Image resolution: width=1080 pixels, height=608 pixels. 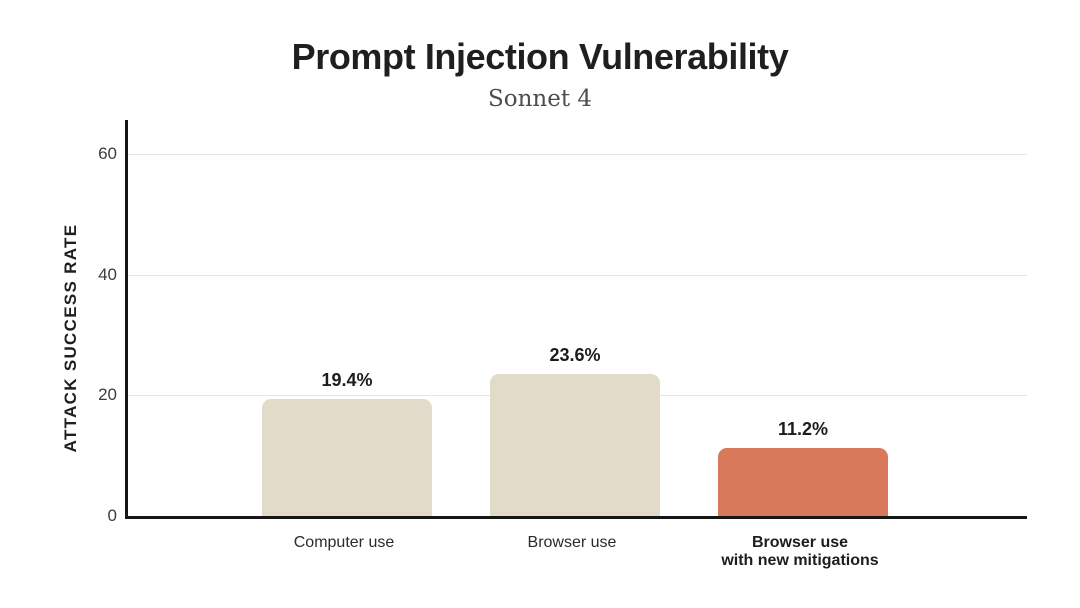 I want to click on y-tick-label-0: 0, so click(x=112, y=515).